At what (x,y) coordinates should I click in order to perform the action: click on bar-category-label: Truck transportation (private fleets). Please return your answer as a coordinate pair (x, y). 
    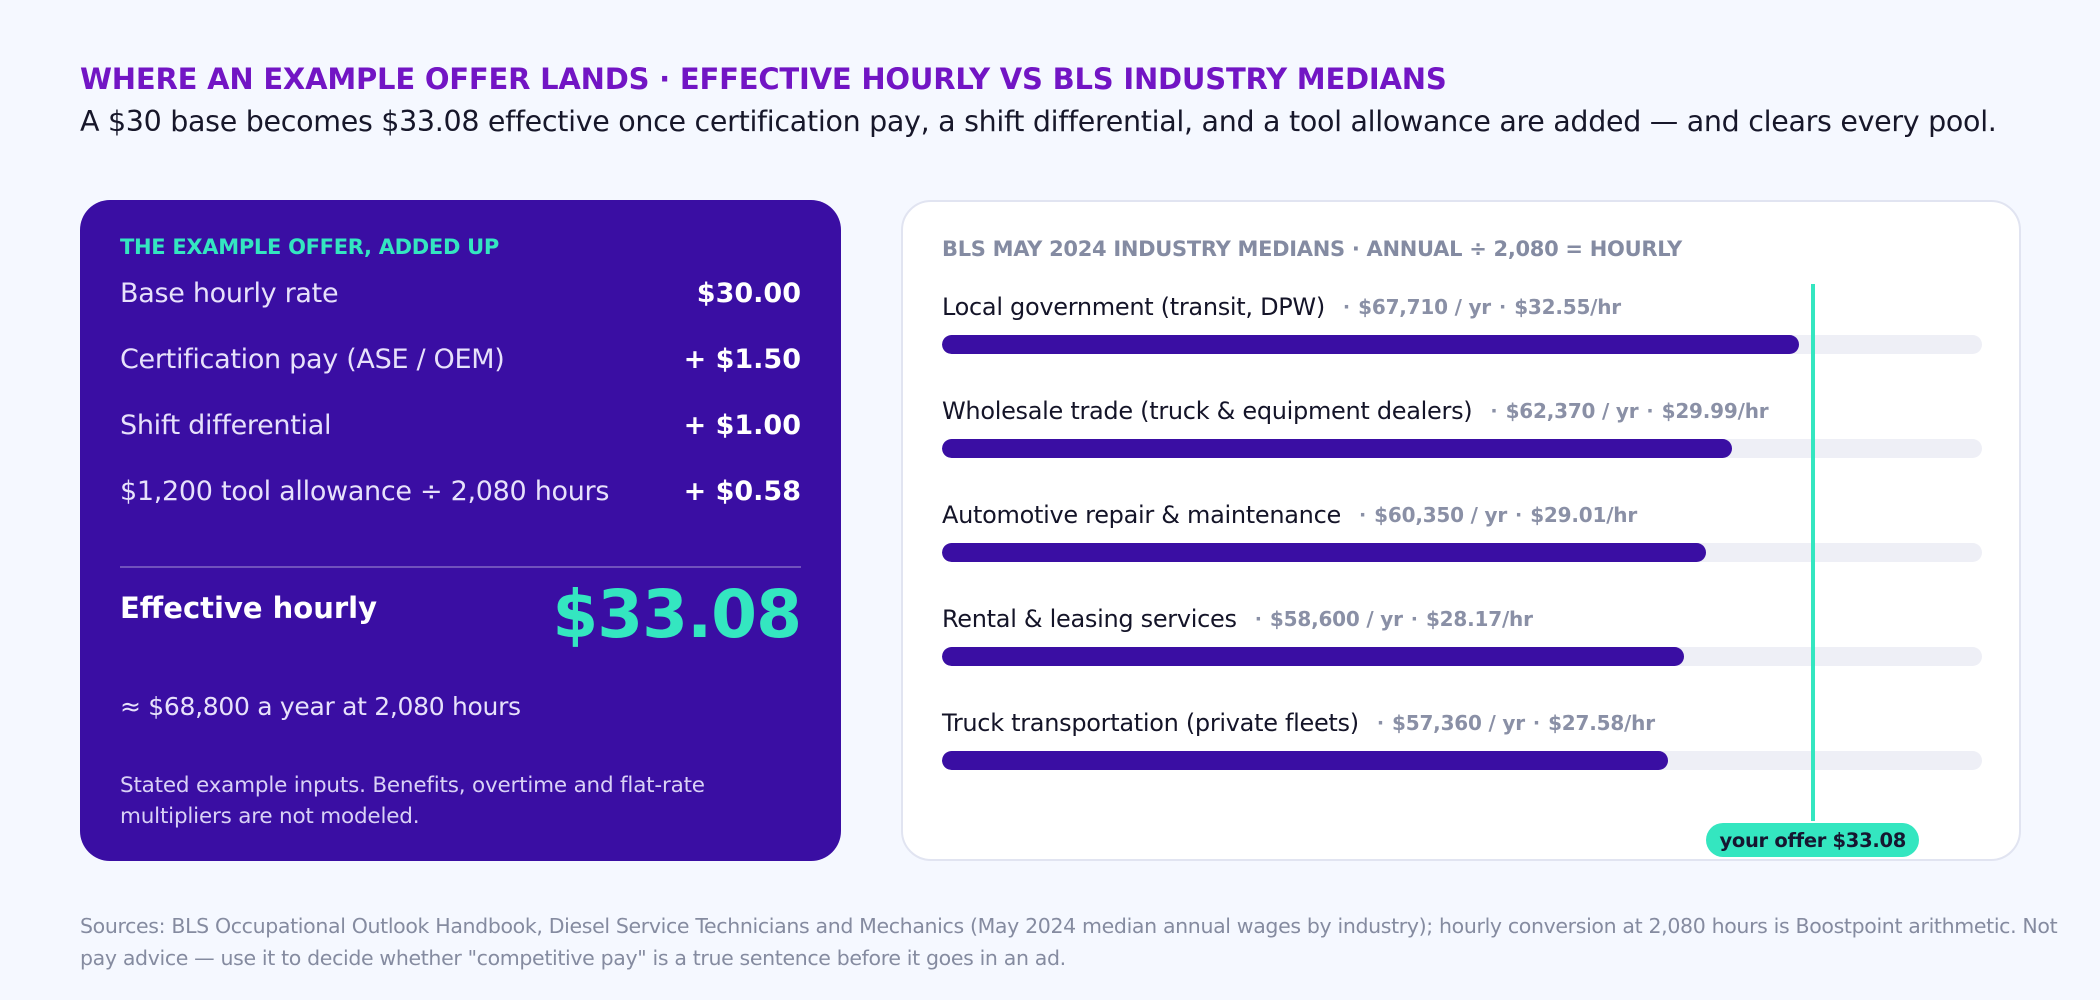
    Looking at the image, I should click on (1150, 723).